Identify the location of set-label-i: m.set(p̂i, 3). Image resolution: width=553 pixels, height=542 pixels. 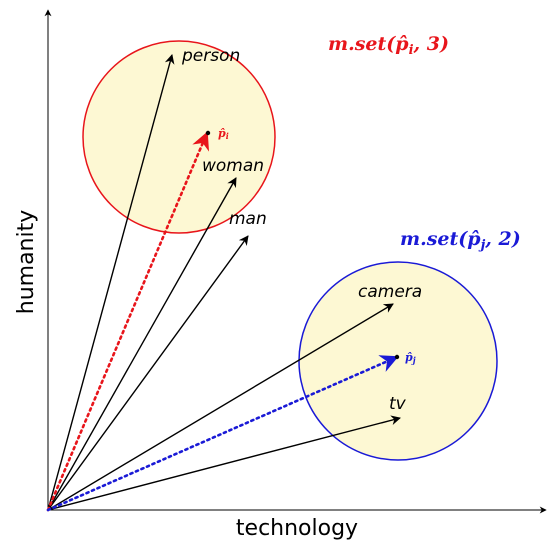
(388, 45).